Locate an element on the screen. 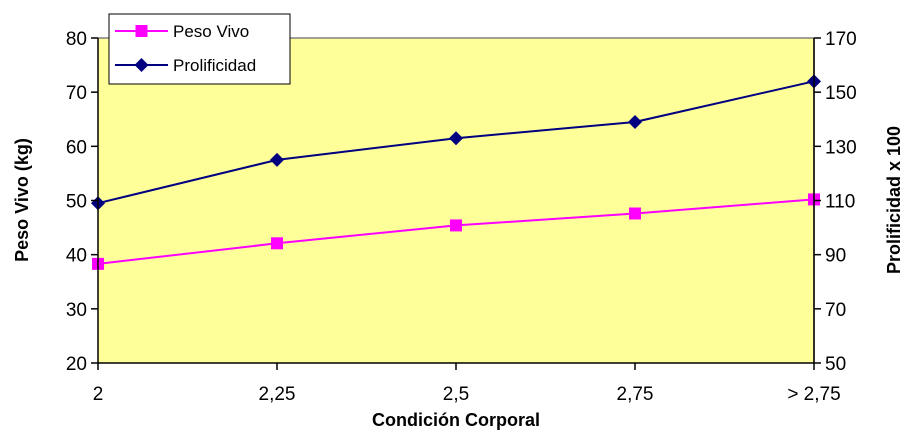 This screenshot has height=434, width=911. y-tick-label-right: 170 is located at coordinates (841, 39).